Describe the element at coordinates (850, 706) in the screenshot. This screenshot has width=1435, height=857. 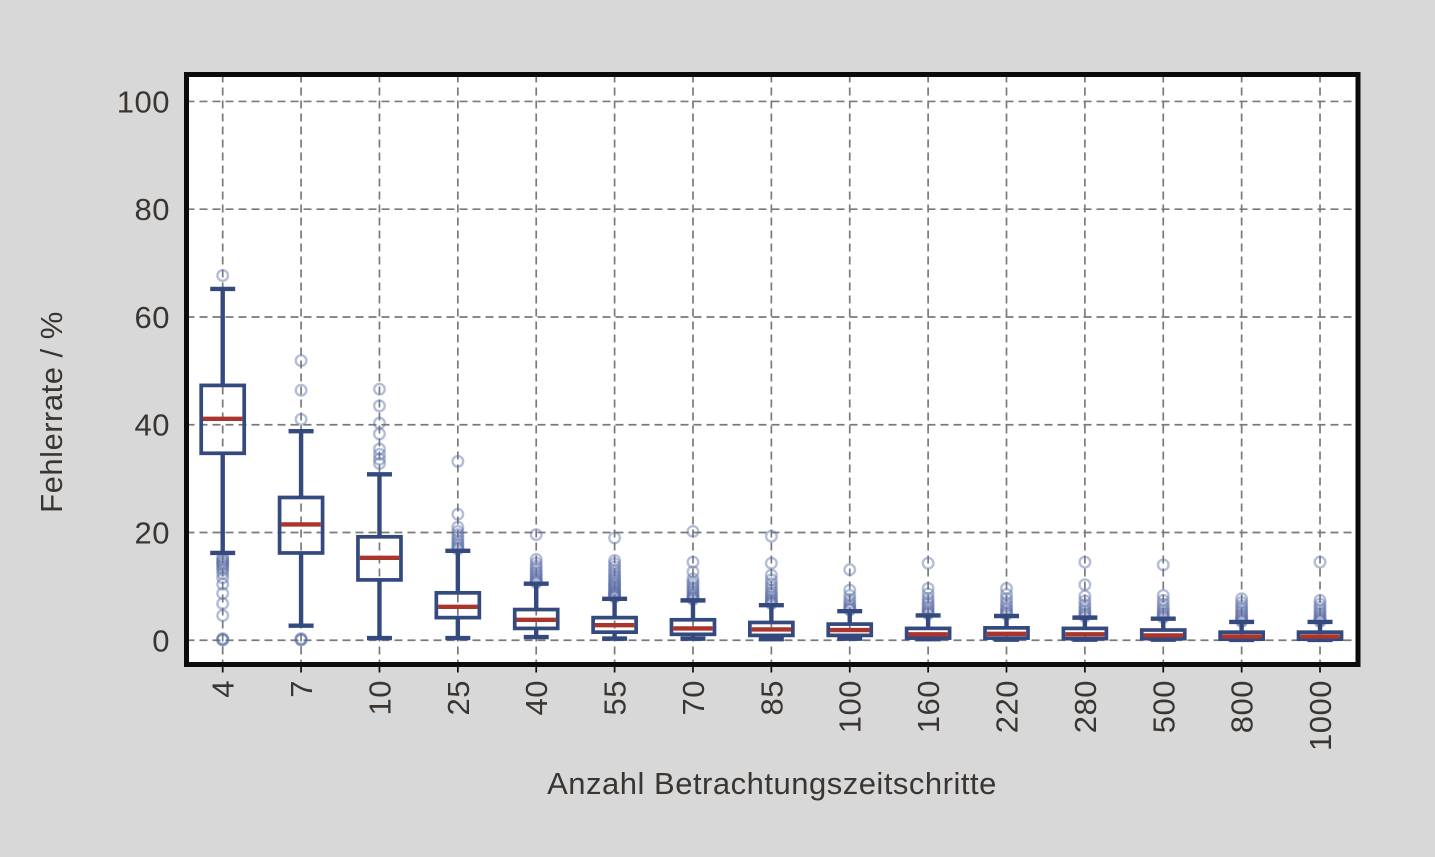
I see `x-tick-label-100: 100` at that location.